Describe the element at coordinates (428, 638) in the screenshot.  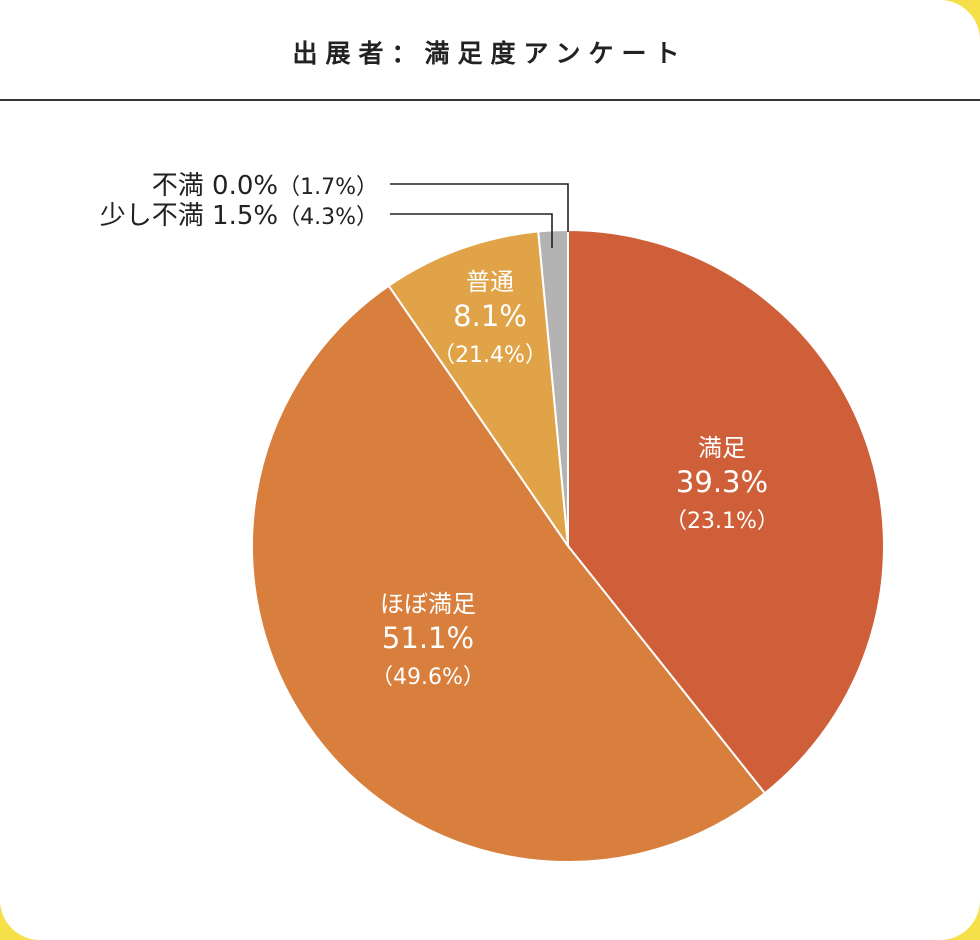
I see `slice-value: 51.1%` at that location.